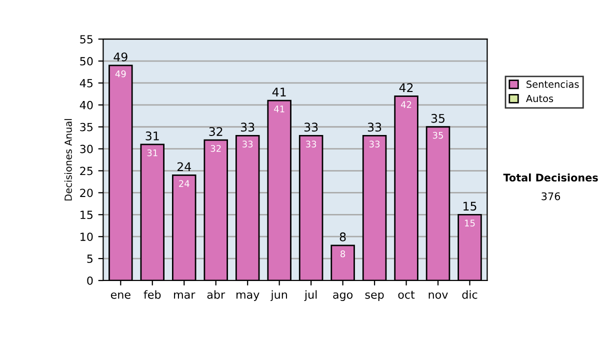 The height and width of the screenshot is (340, 600). I want to click on y-tick-label: 40, so click(86, 105).